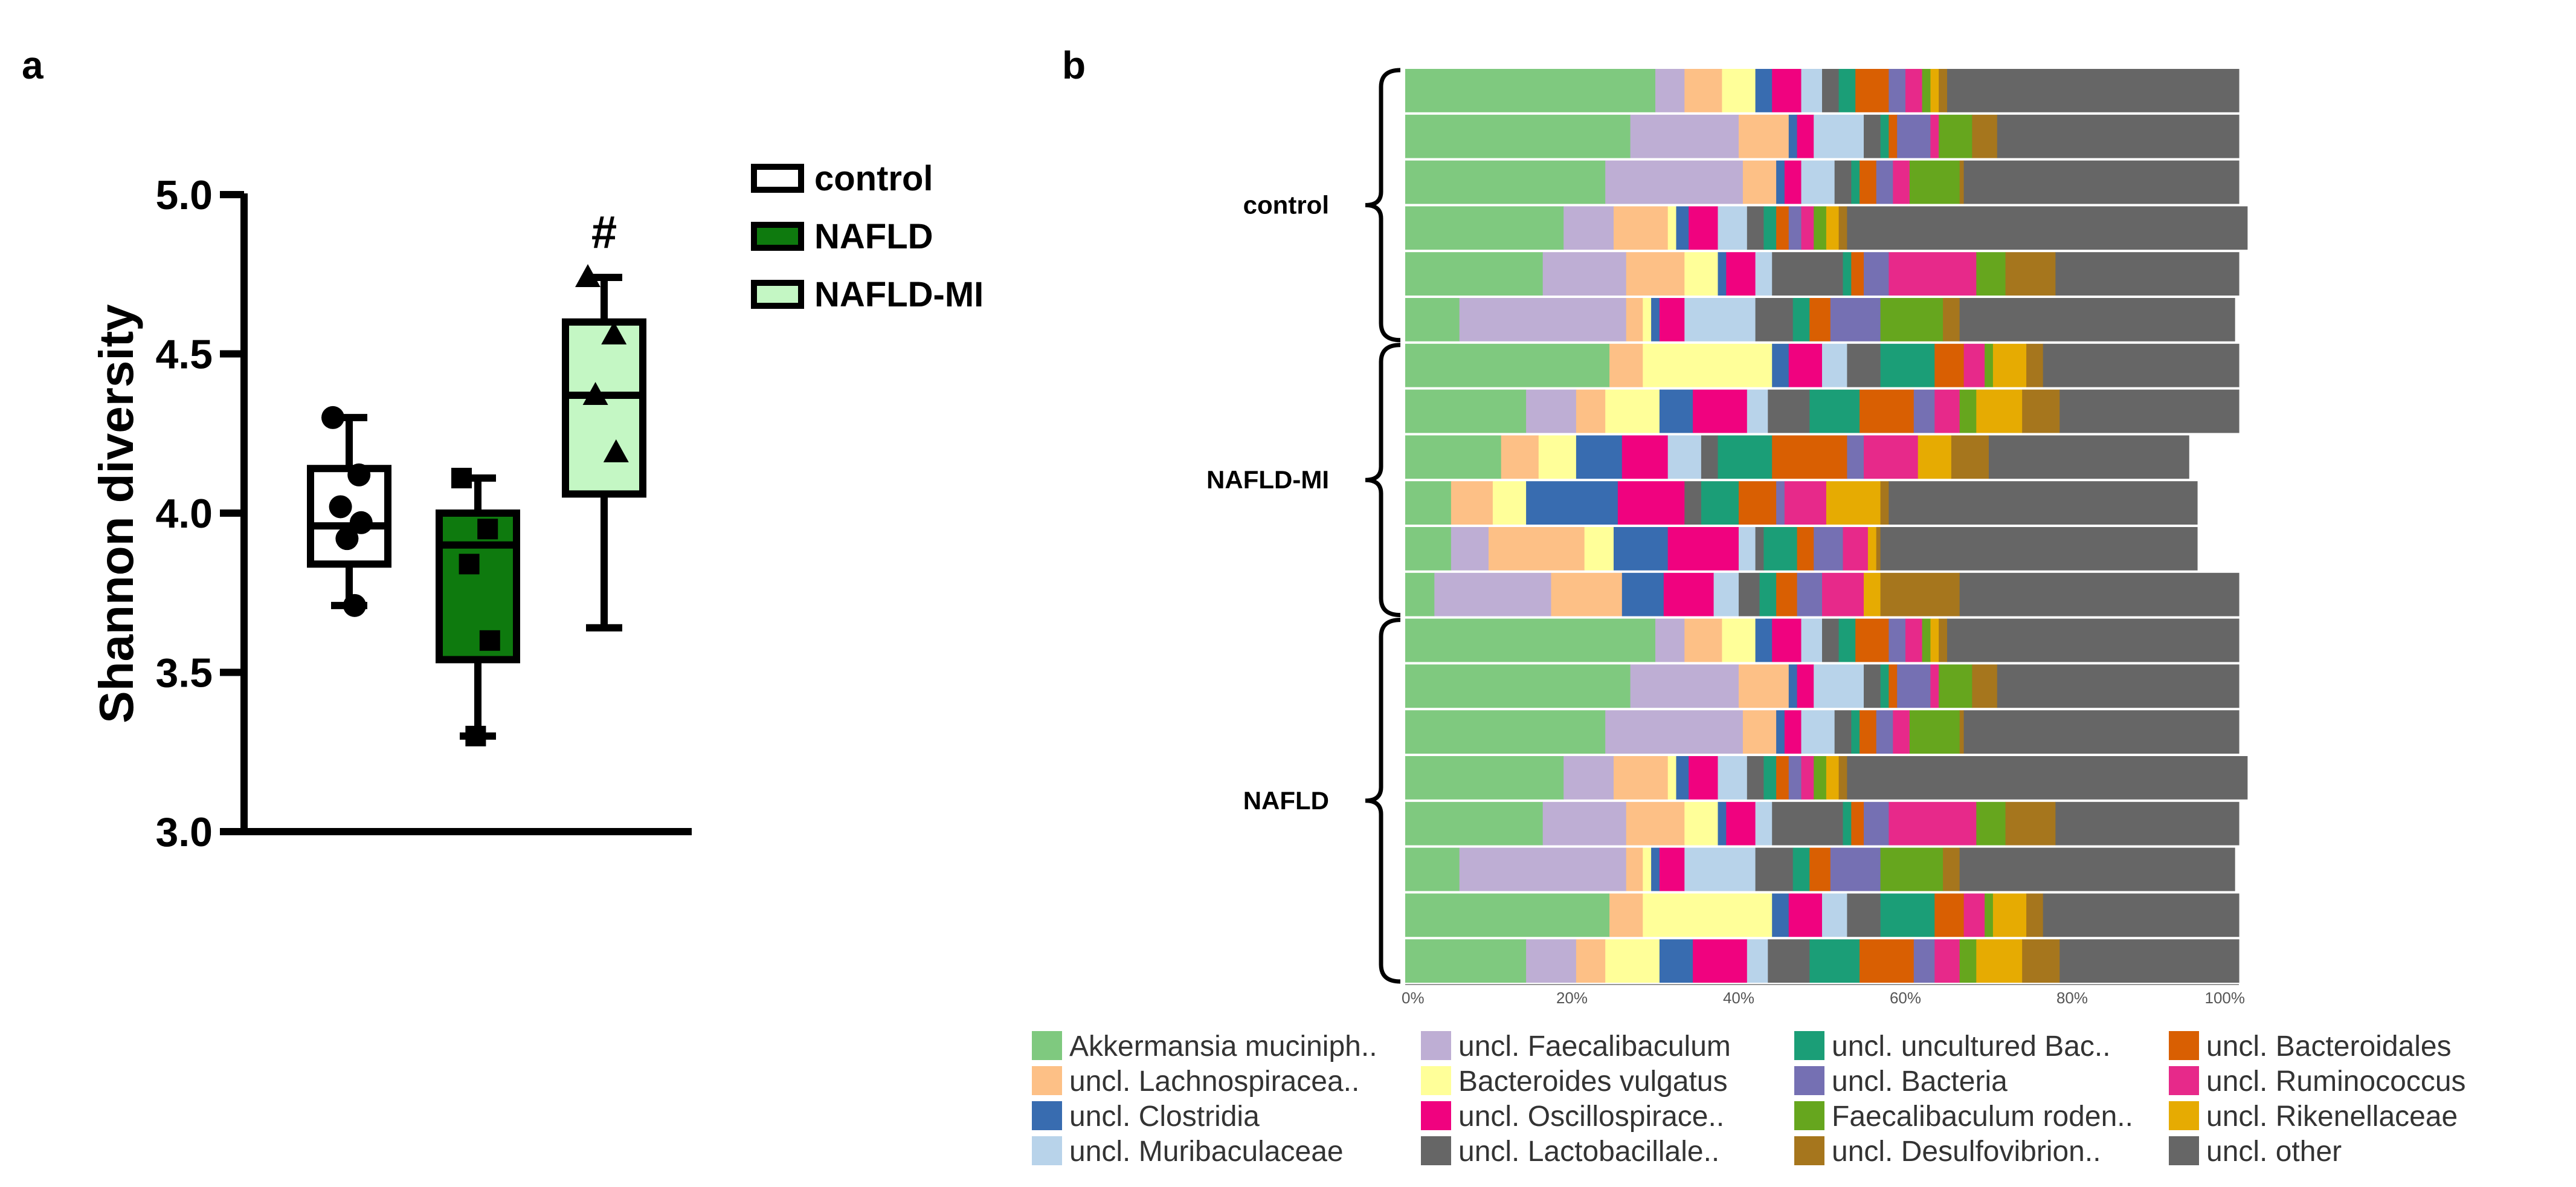 This screenshot has width=2576, height=1187. What do you see at coordinates (2274, 1152) in the screenshot?
I see `legend-label-uncl-other: uncl. other` at bounding box center [2274, 1152].